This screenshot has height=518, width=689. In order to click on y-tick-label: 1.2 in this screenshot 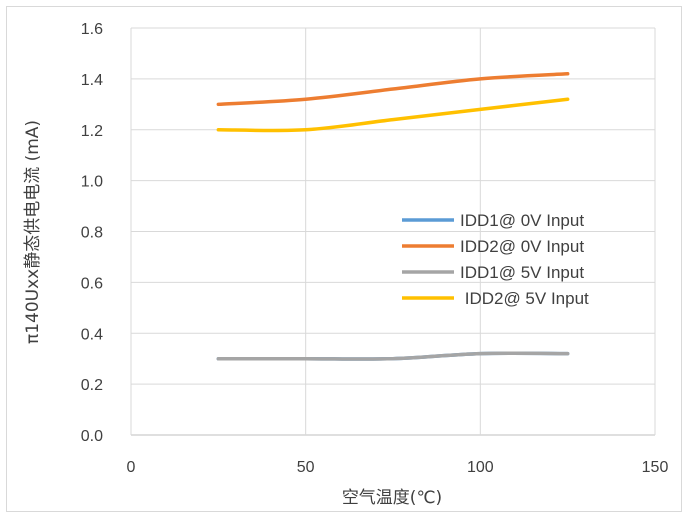, I will do `click(92, 131)`.